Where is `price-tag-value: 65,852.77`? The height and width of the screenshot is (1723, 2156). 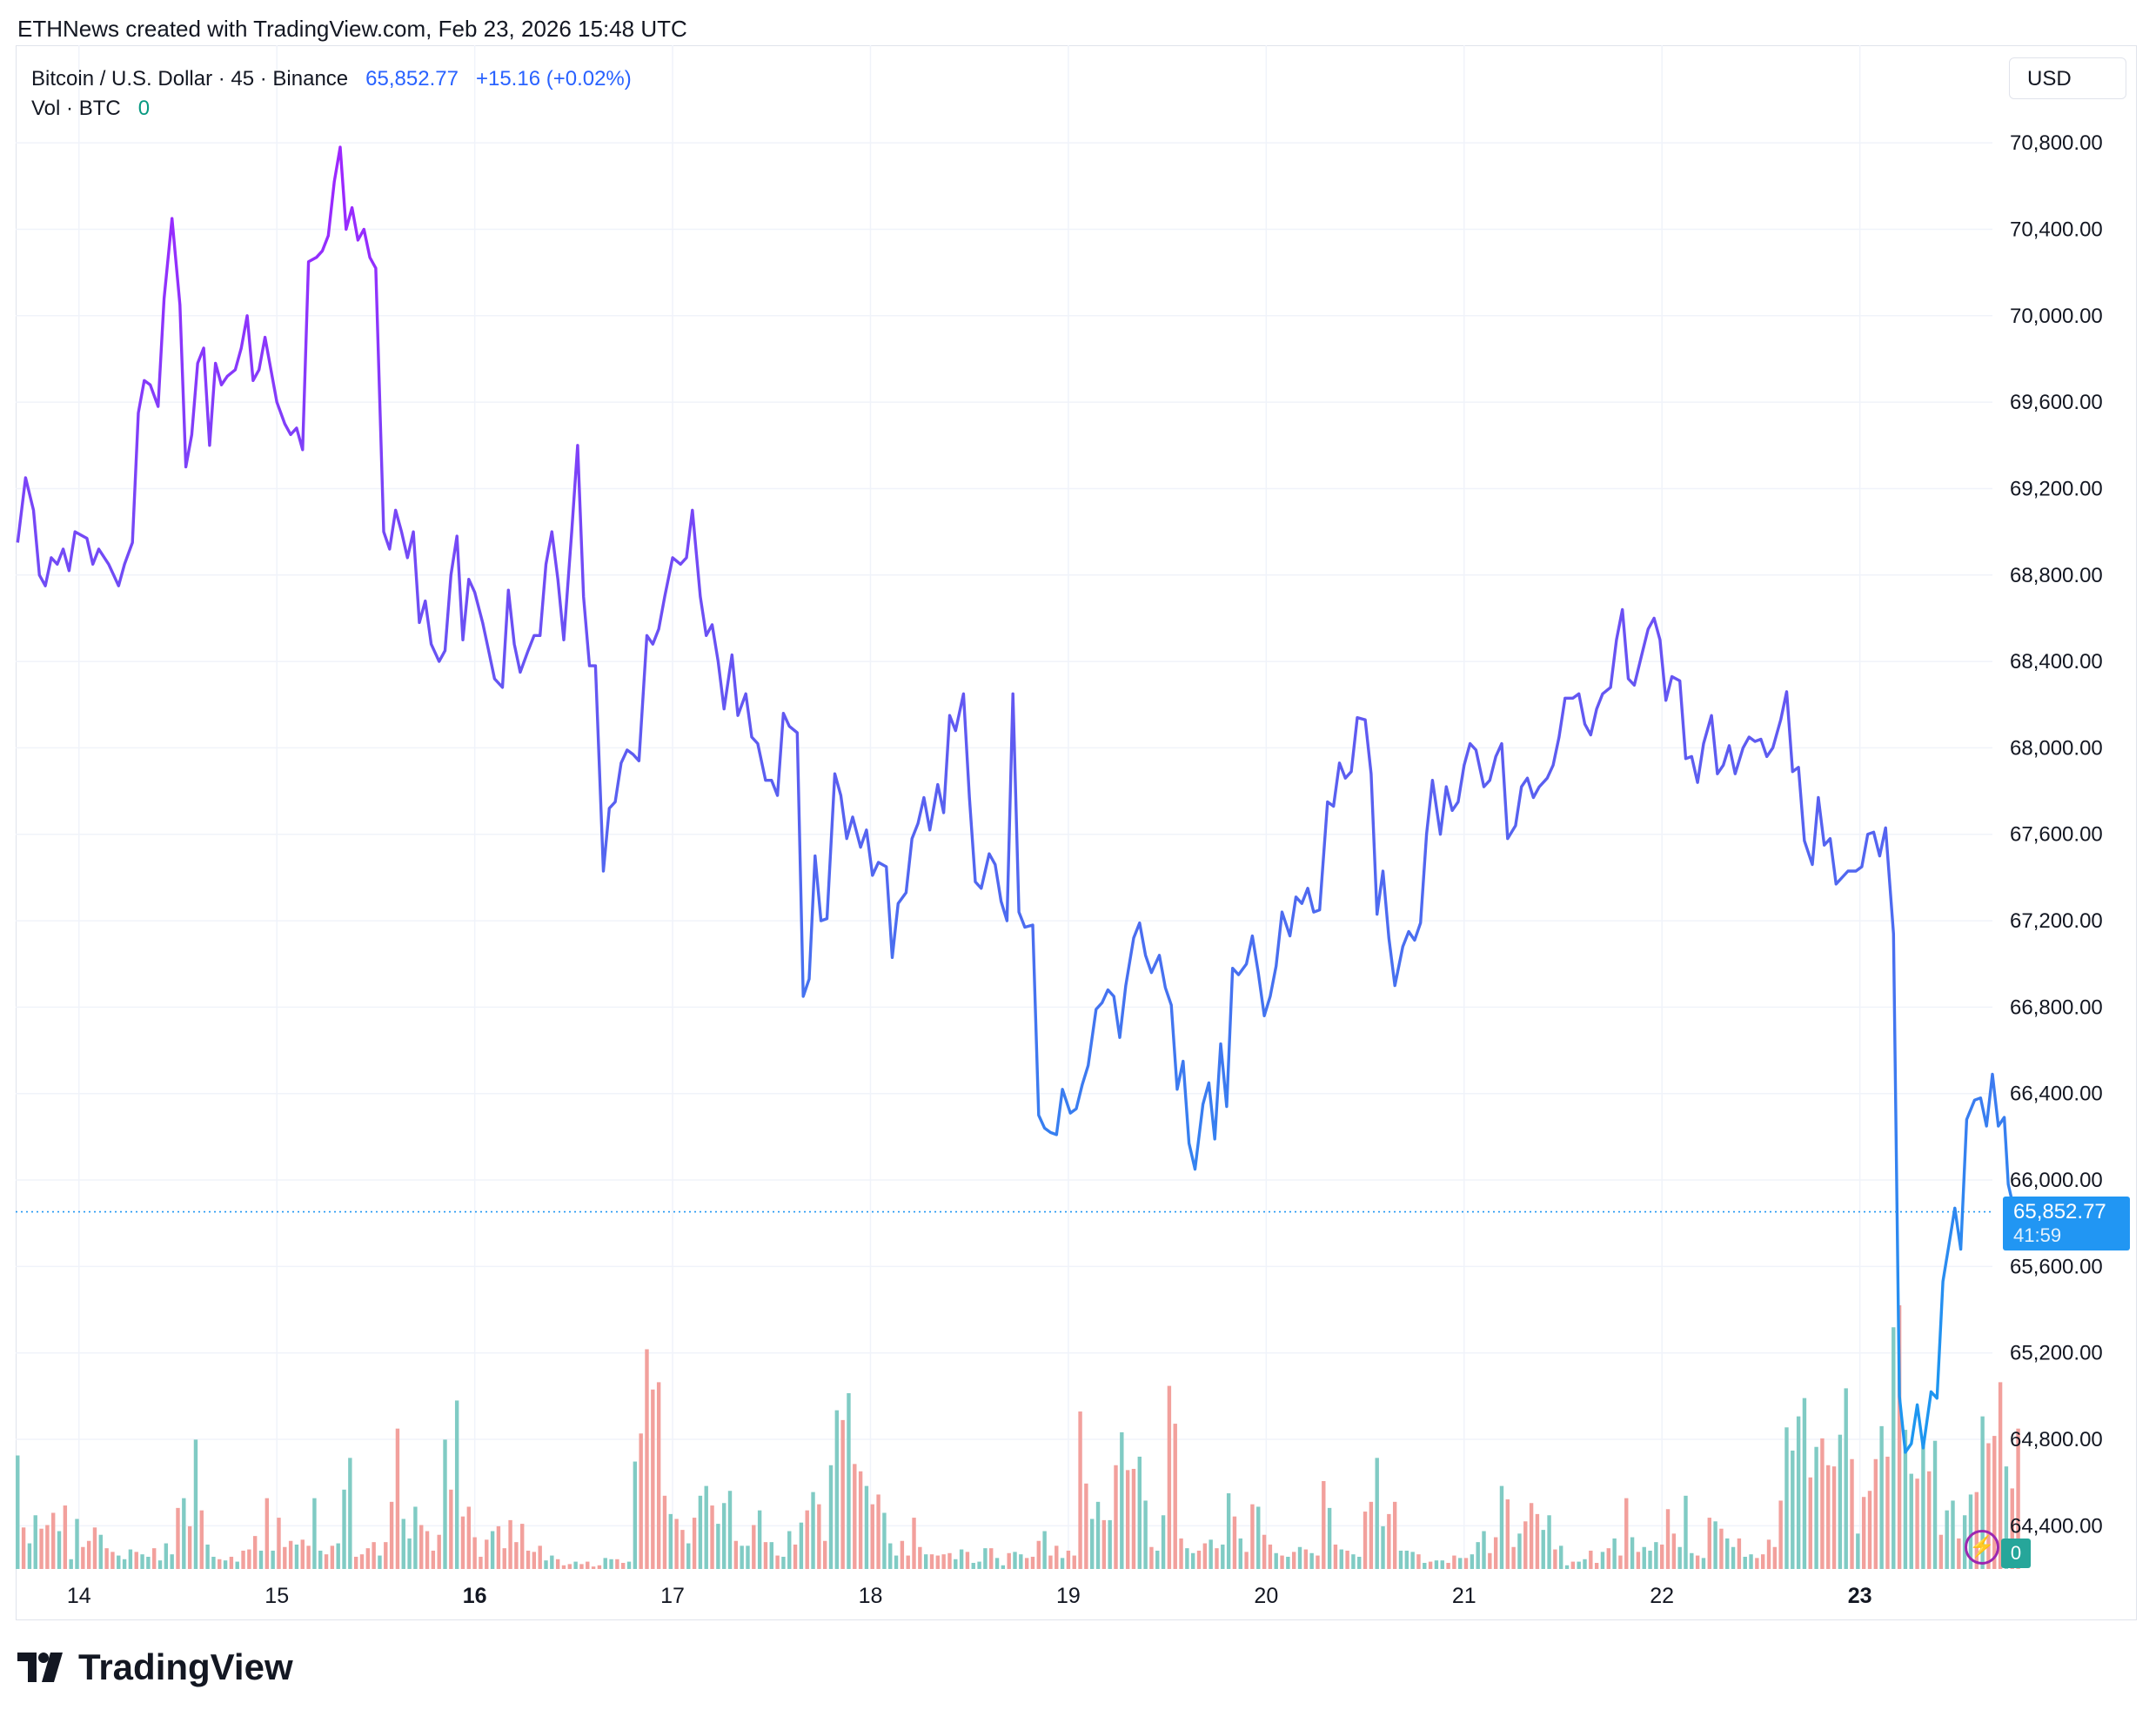
price-tag-value: 65,852.77 is located at coordinates (2059, 1211).